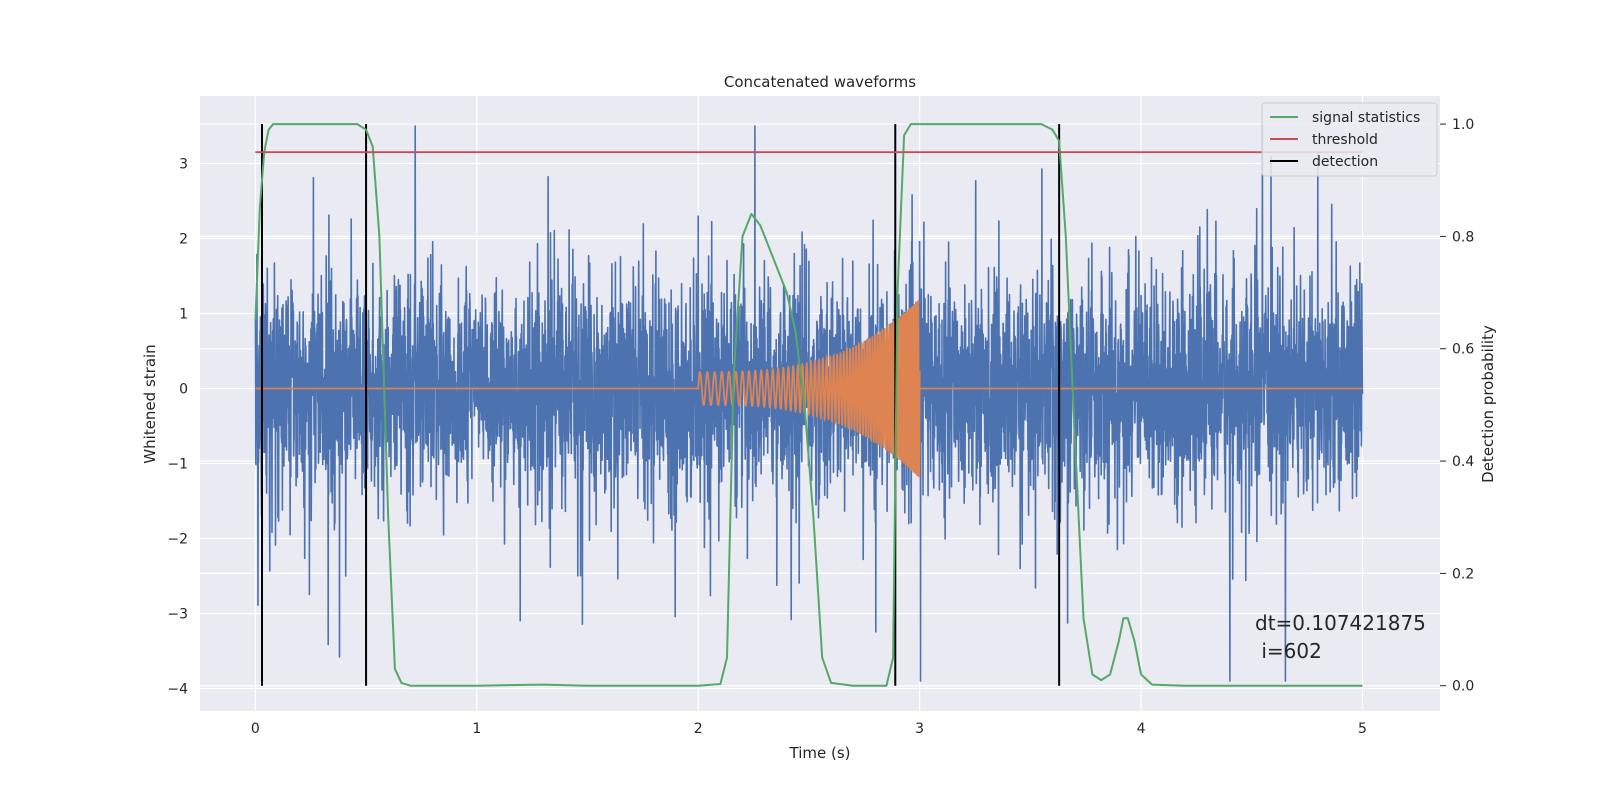  What do you see at coordinates (476, 729) in the screenshot?
I see `x-tick-label: 1` at bounding box center [476, 729].